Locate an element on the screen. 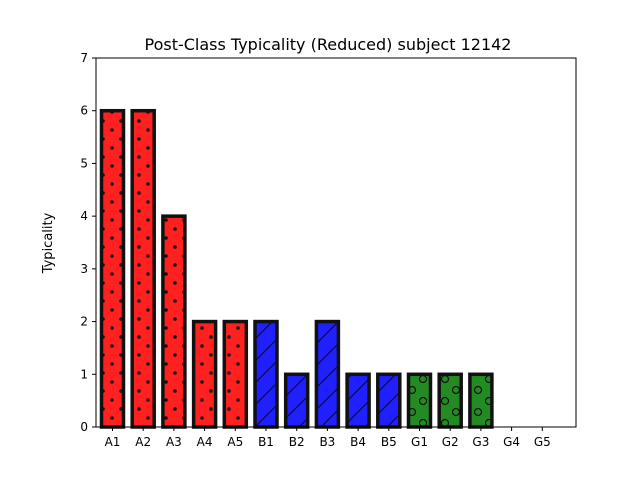 Image resolution: width=640 pixels, height=480 pixels. x-tick-label: B4 is located at coordinates (358, 442).